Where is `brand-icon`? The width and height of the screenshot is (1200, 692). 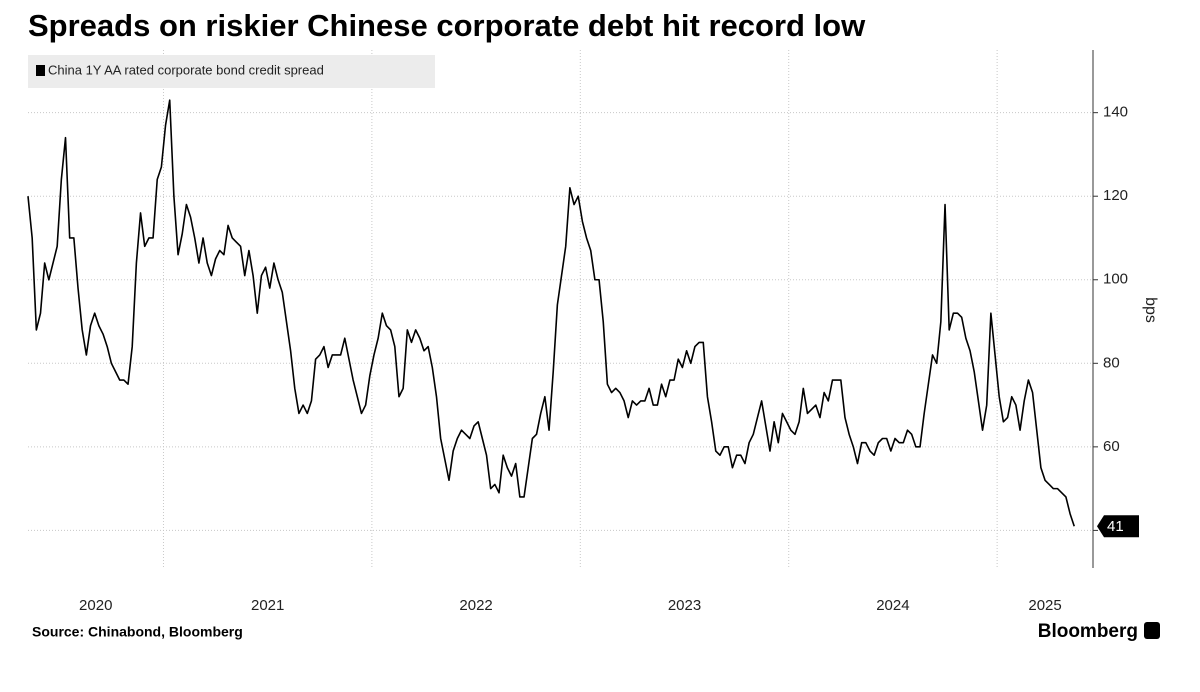
brand-icon is located at coordinates (1152, 630).